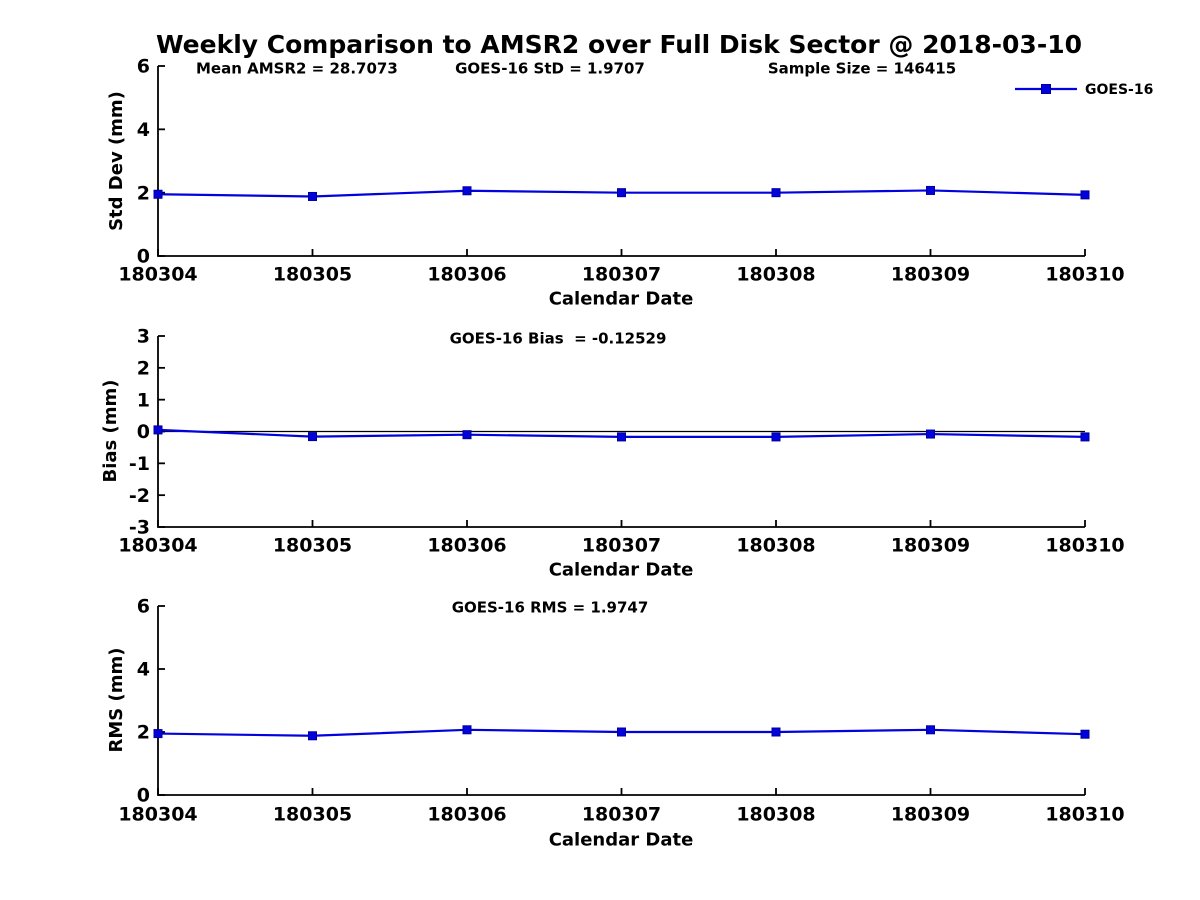 The height and width of the screenshot is (900, 1200). I want to click on annotation-sample-size: Sample Size = 146415, so click(862, 68).